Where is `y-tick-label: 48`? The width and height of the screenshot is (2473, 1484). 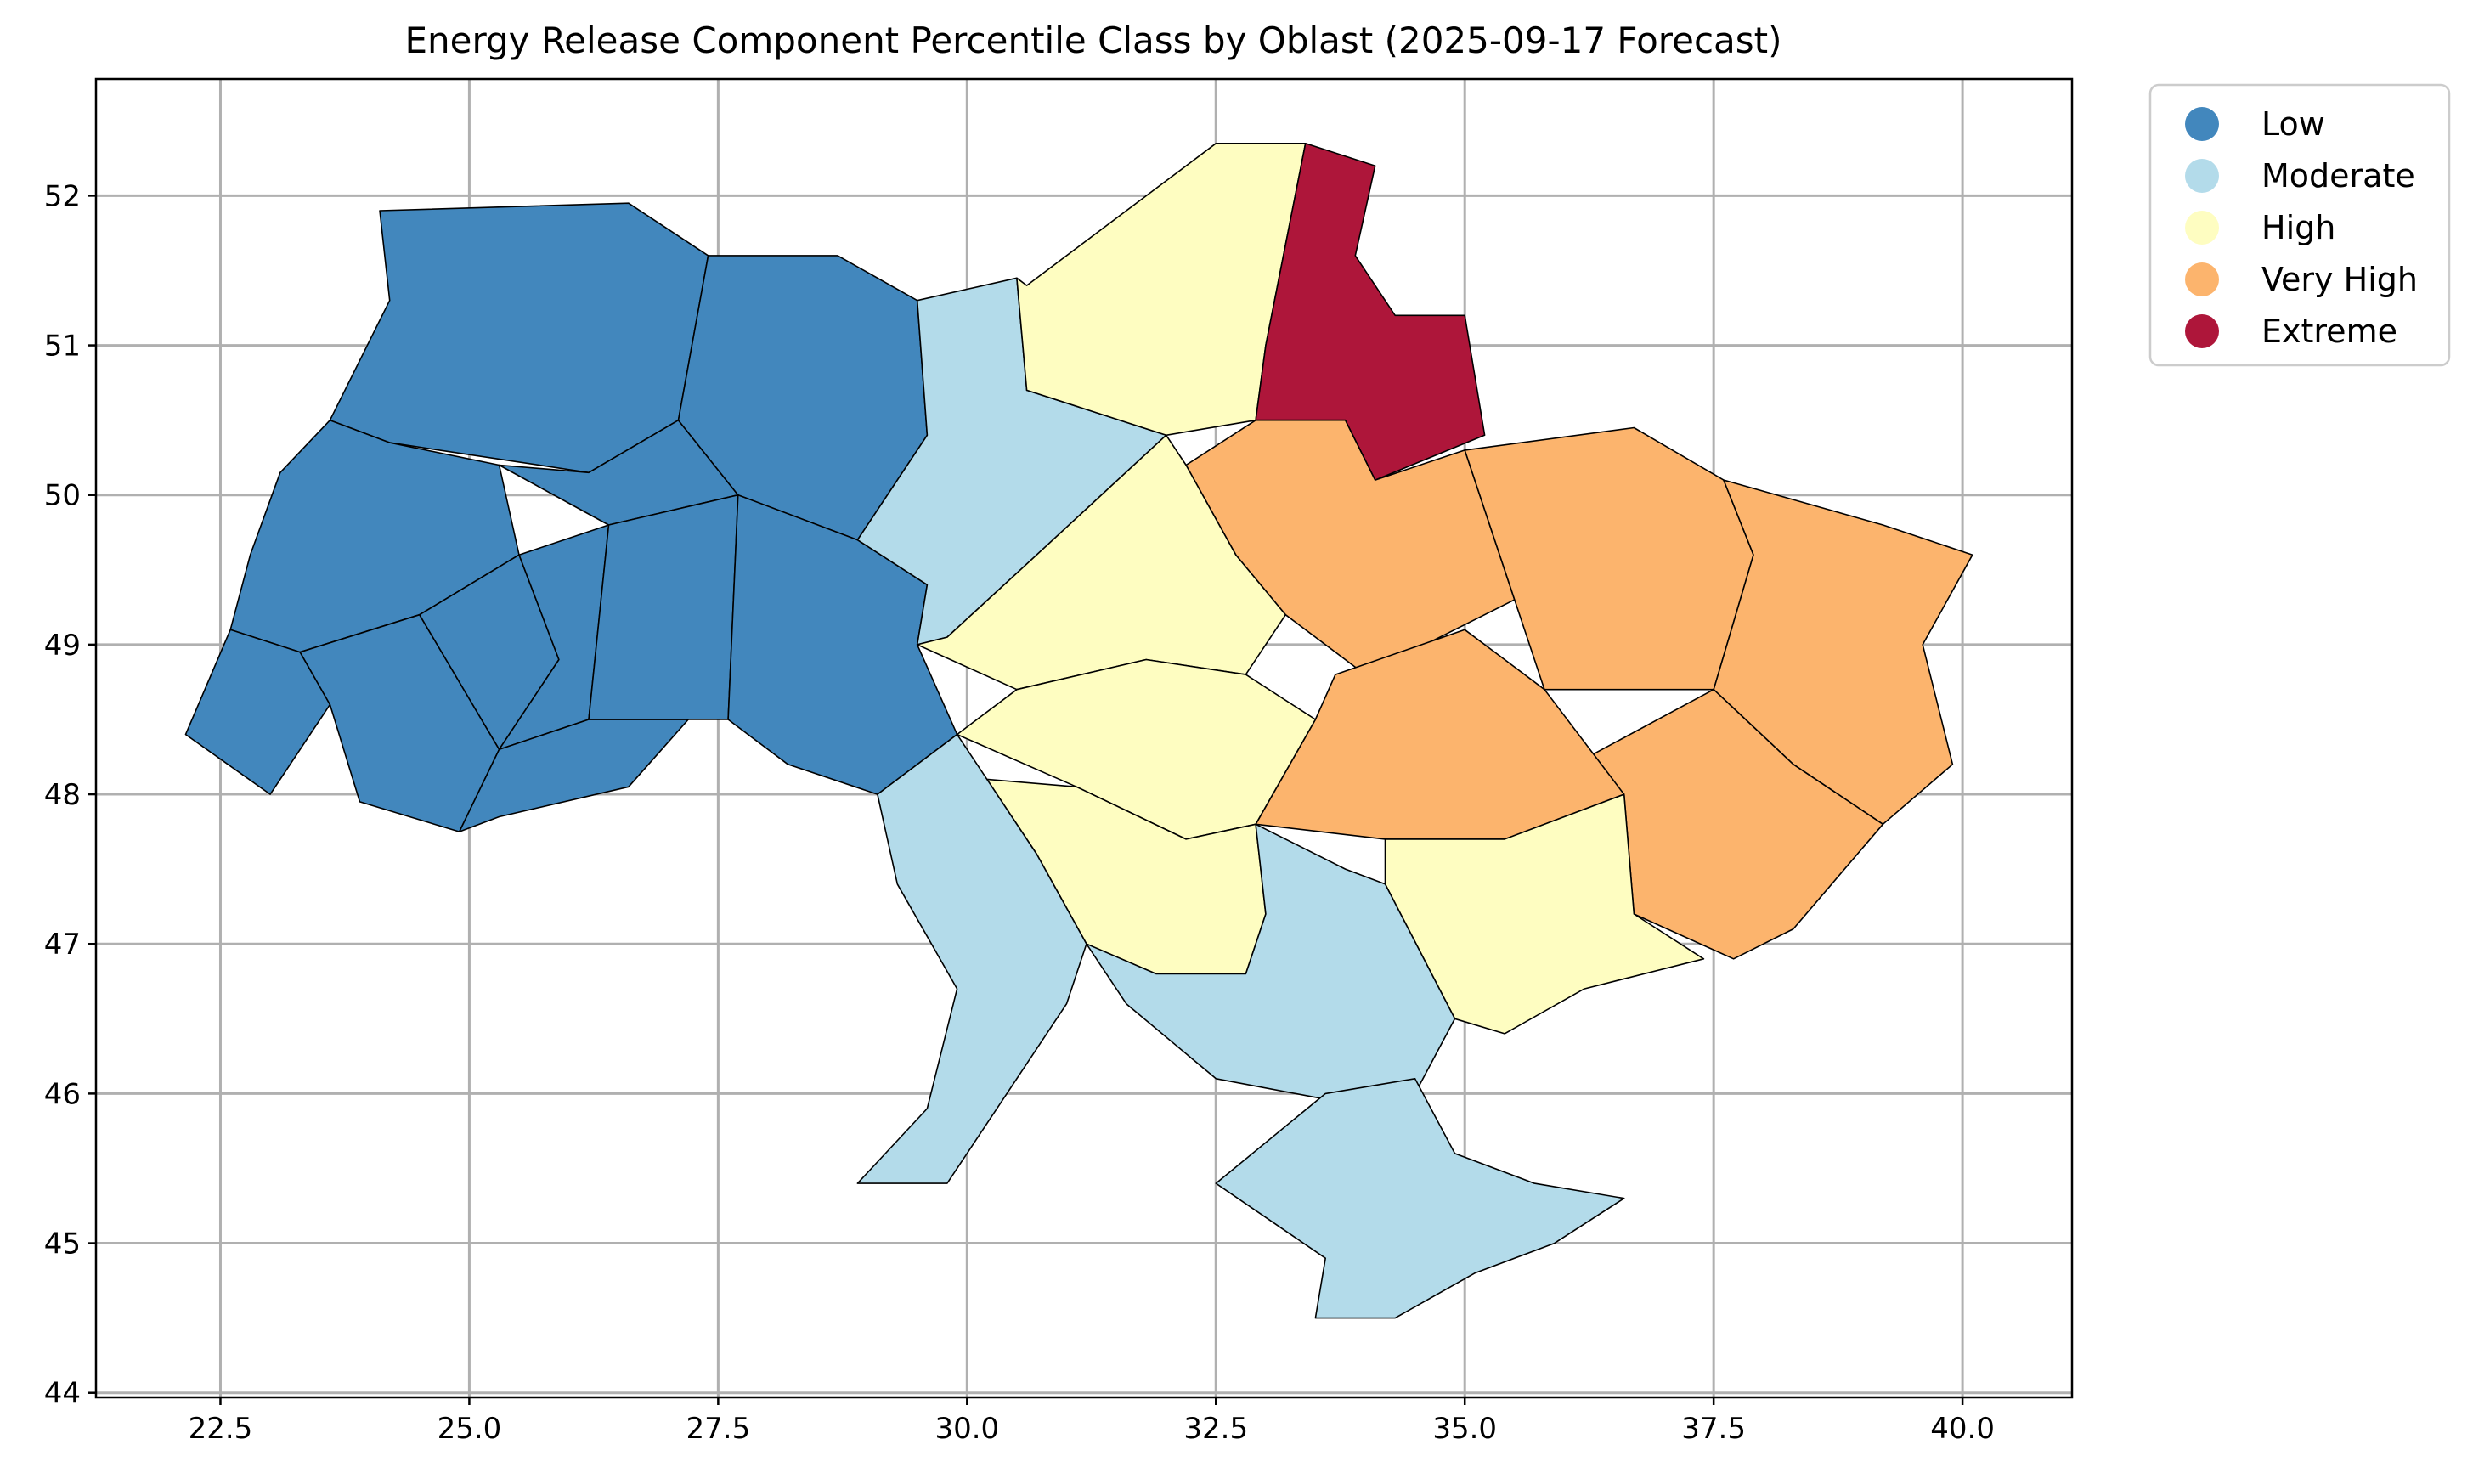 y-tick-label: 48 is located at coordinates (62, 795).